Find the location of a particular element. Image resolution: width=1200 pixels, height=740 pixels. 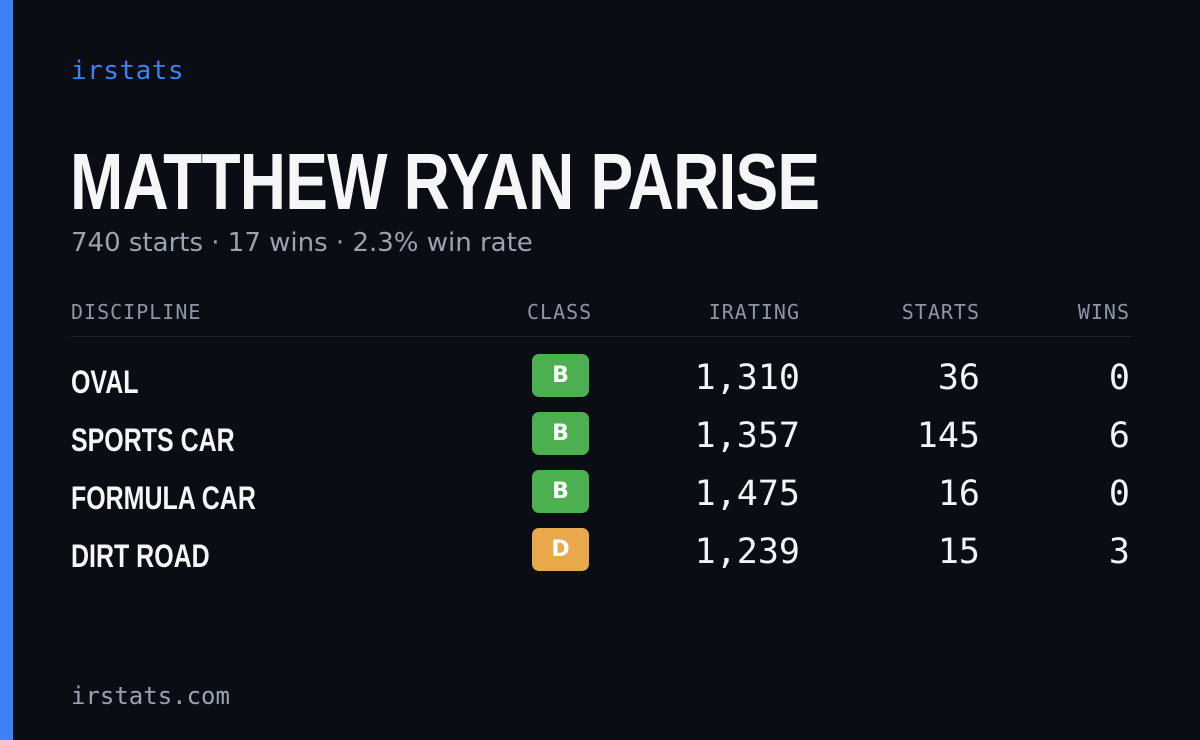

accent-bar is located at coordinates (6, 370).